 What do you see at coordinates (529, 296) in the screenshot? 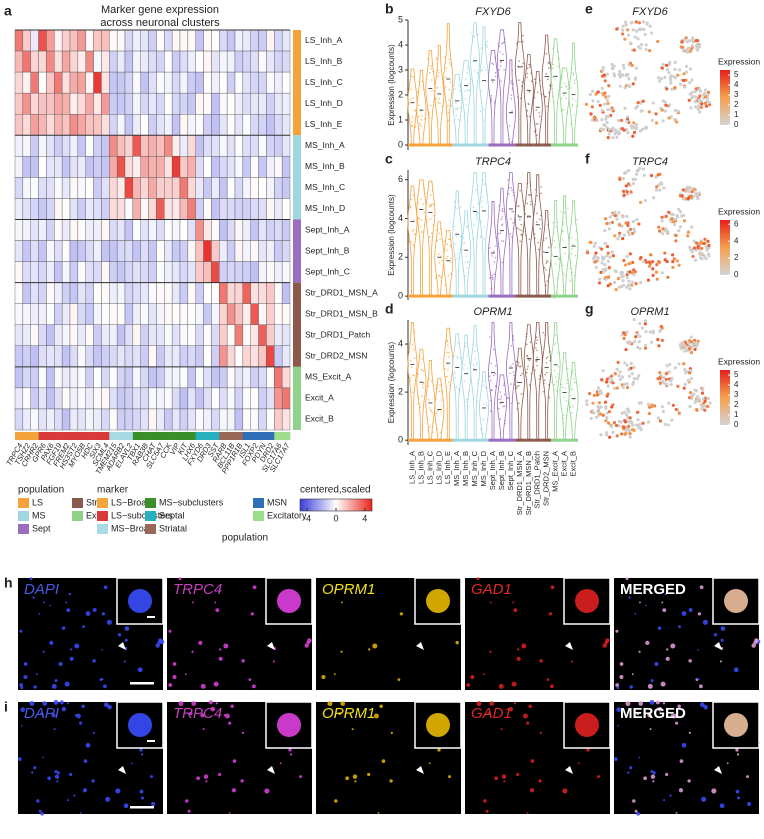
I see `zero-band` at bounding box center [529, 296].